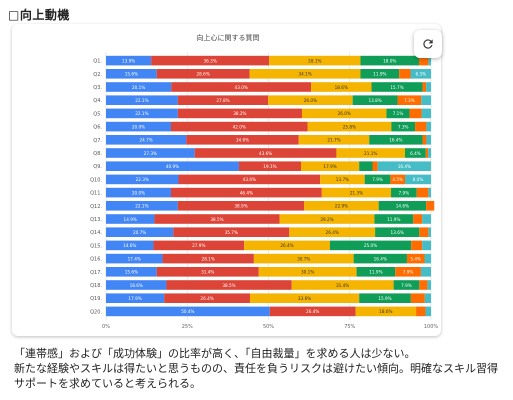  I want to click on refresh-icon, so click(428, 44).